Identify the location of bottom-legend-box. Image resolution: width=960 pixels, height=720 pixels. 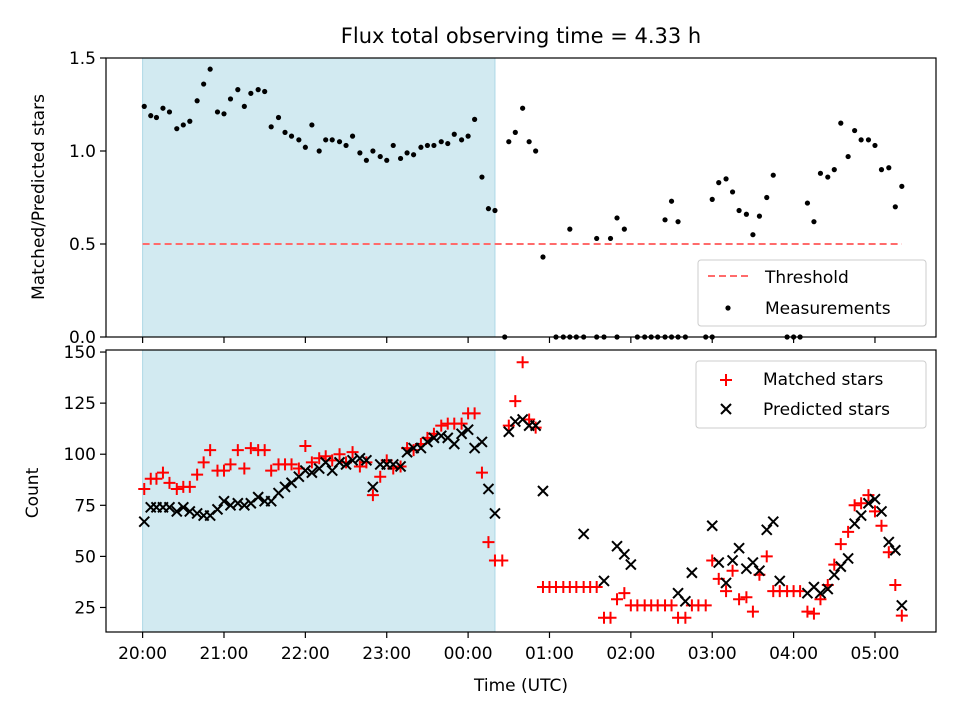
(811, 394).